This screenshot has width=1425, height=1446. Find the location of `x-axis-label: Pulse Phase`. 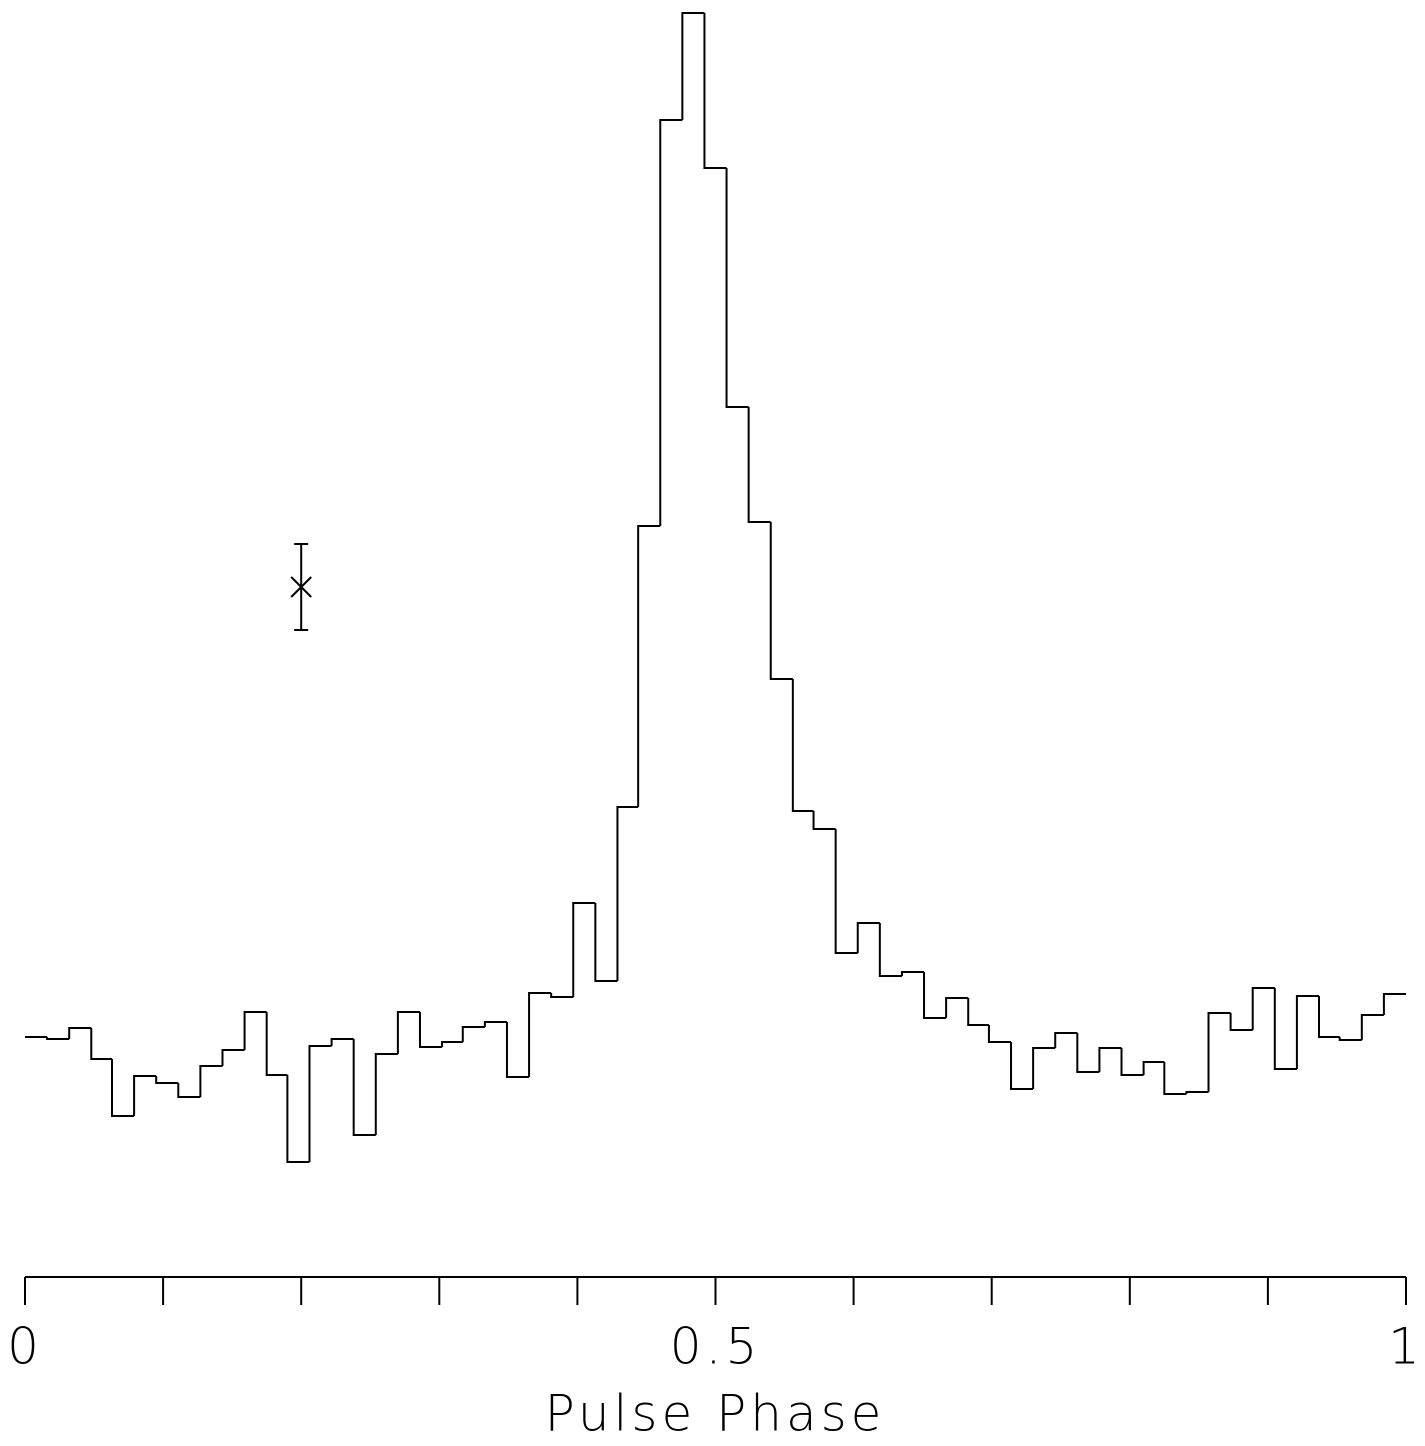

x-axis-label: Pulse Phase is located at coordinates (715, 1414).